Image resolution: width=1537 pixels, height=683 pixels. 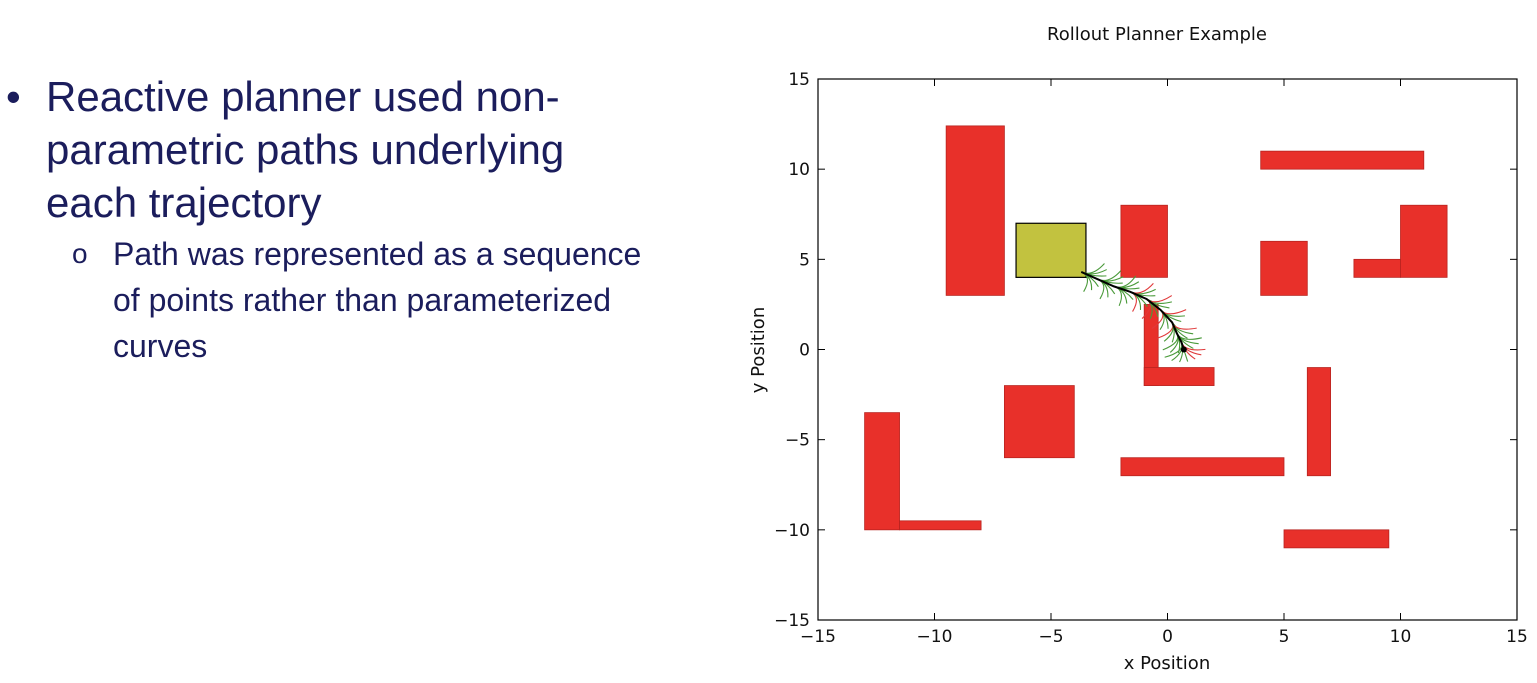 What do you see at coordinates (804, 260) in the screenshot?
I see `y-tick-label: 5` at bounding box center [804, 260].